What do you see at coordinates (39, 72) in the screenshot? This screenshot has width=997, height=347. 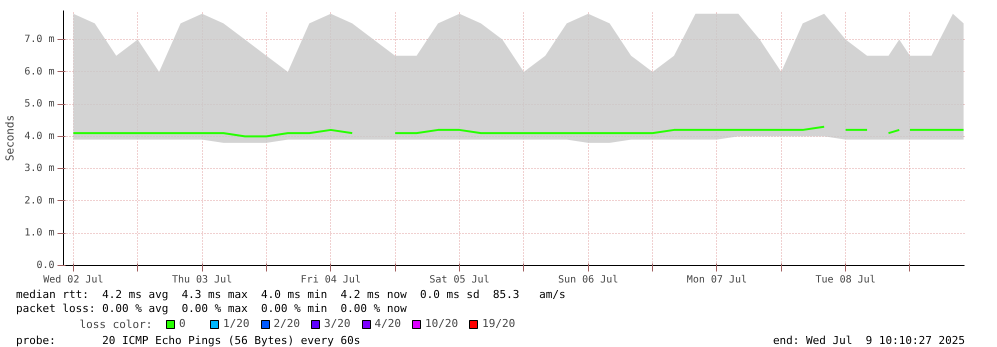 I see `y-tick-label: 6.0 m` at bounding box center [39, 72].